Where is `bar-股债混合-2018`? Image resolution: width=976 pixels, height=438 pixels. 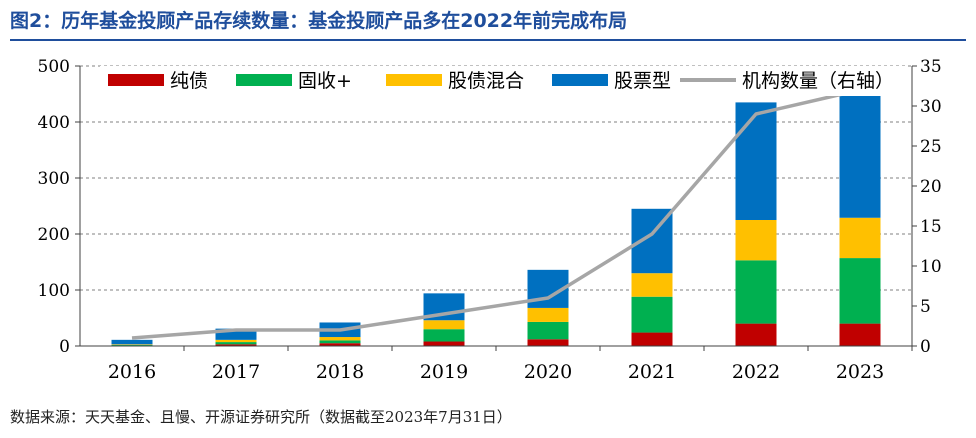
bar-股债混合-2018 is located at coordinates (340, 339).